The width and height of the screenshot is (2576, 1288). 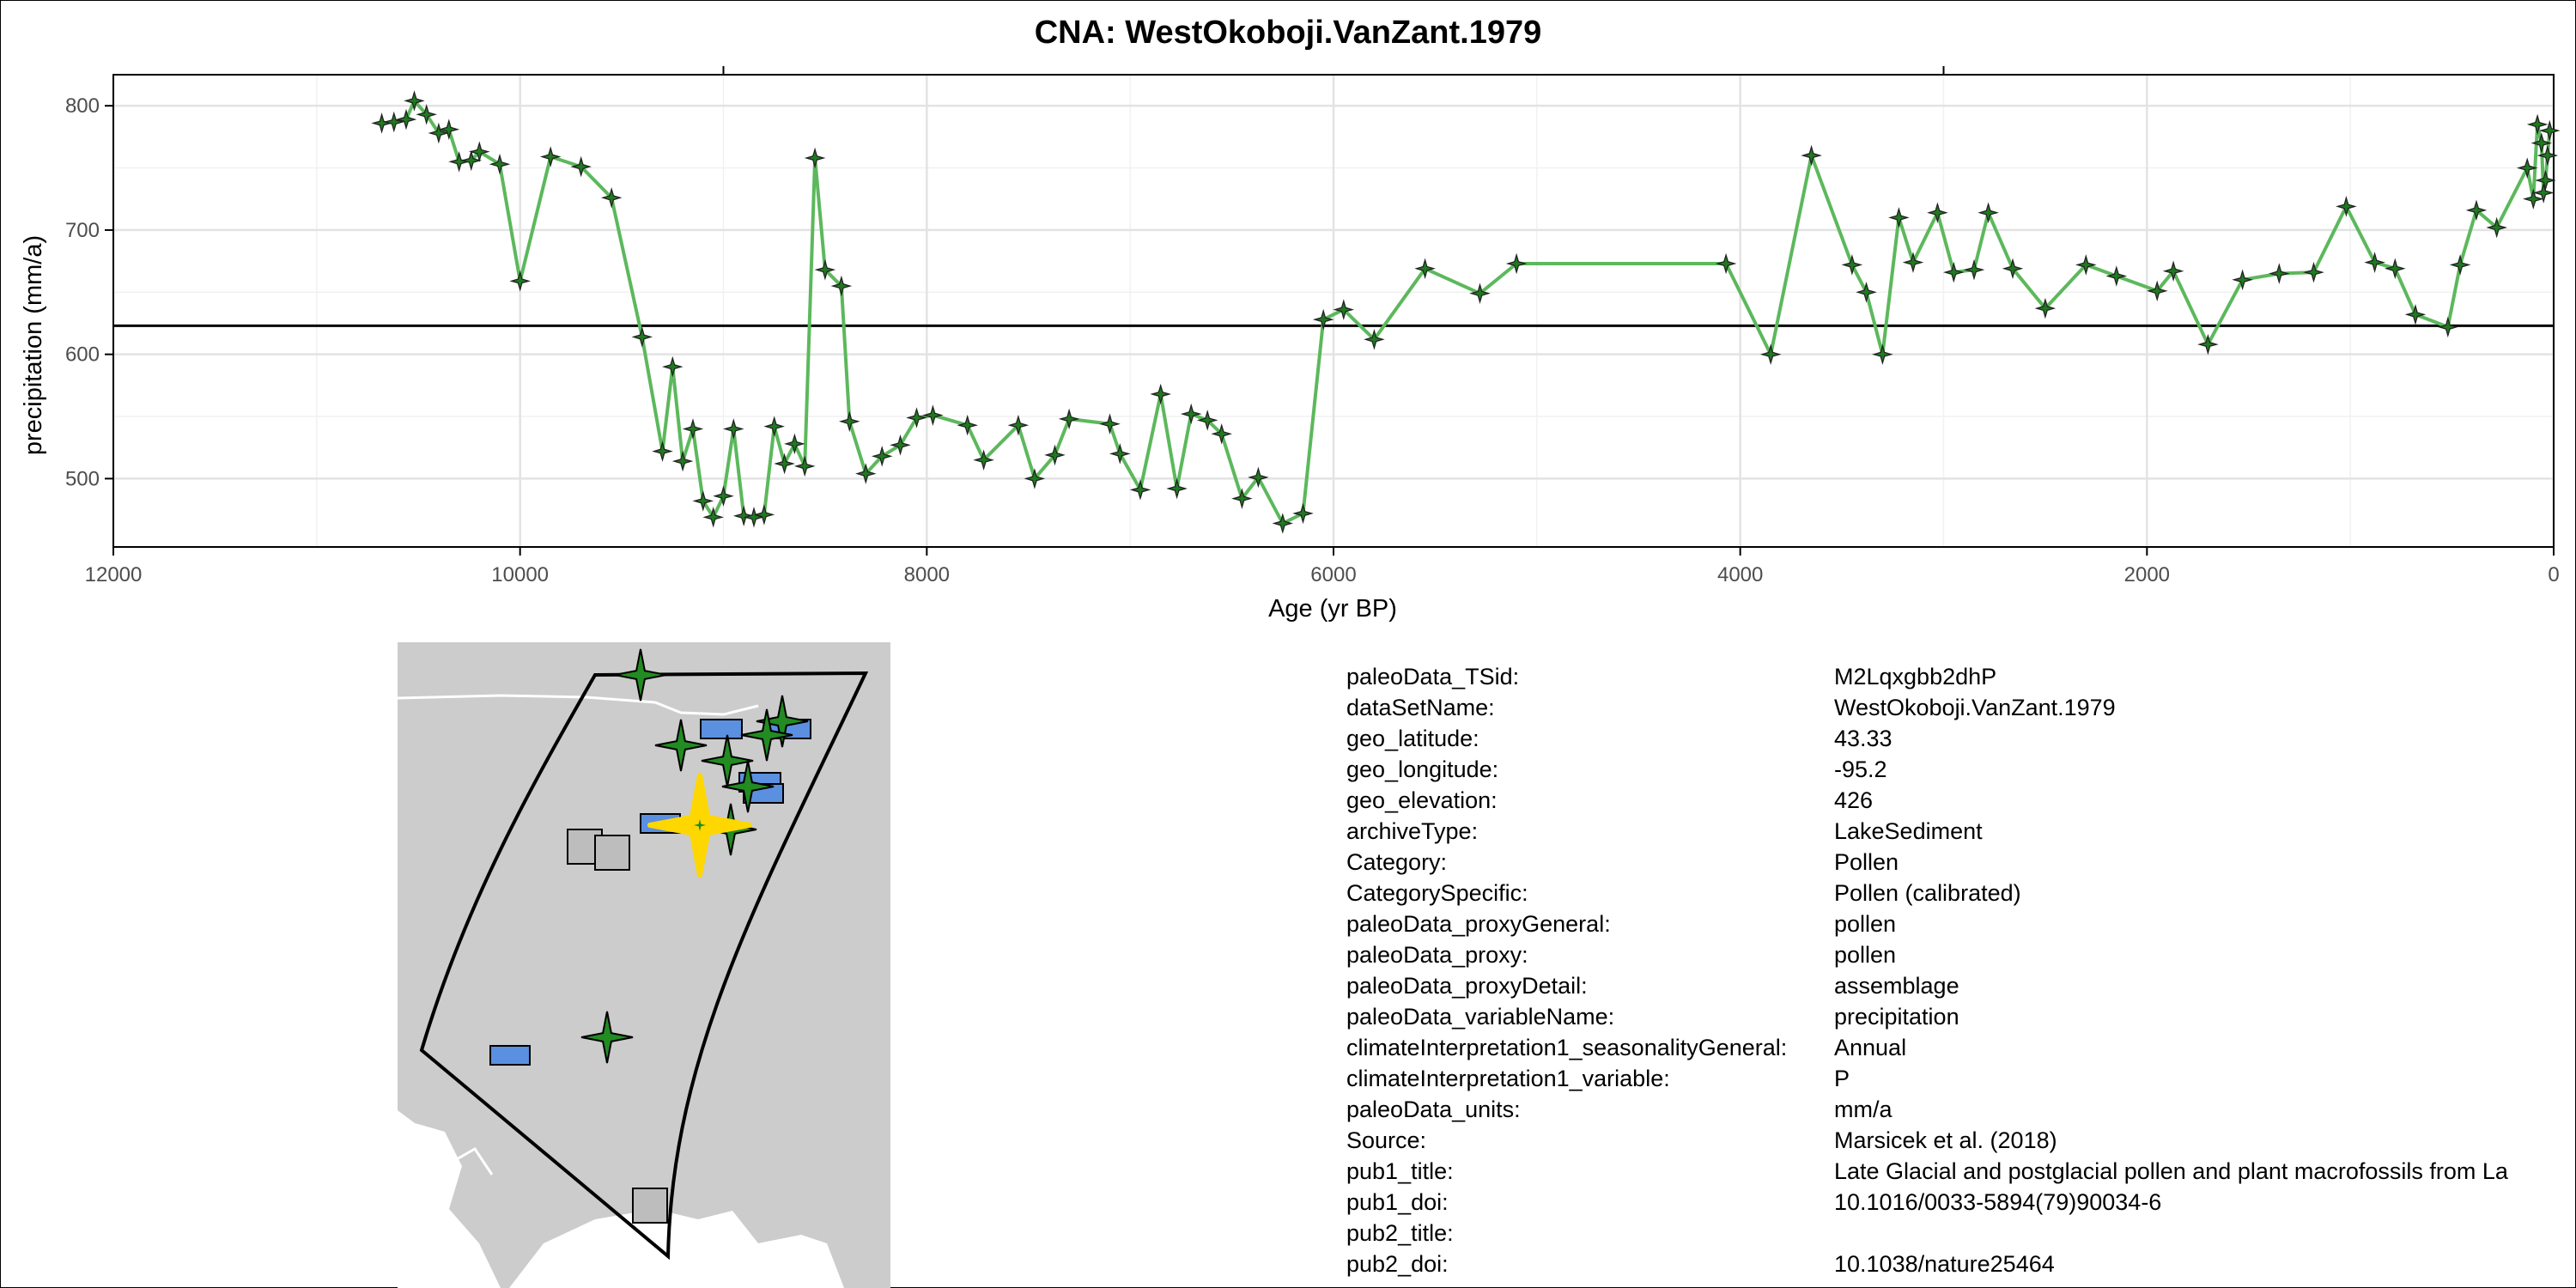 What do you see at coordinates (1927, 1078) in the screenshot?
I see `metadata-row: climateInterpretation1_variable: P` at bounding box center [1927, 1078].